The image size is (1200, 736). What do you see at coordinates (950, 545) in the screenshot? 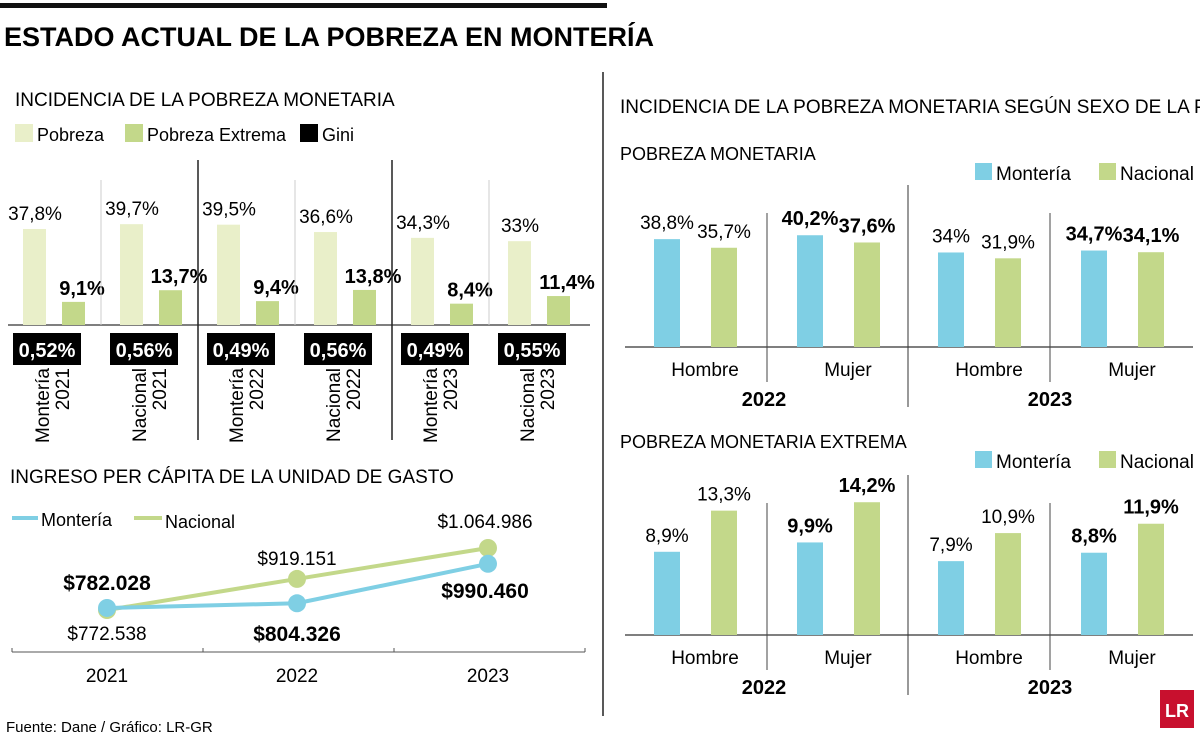
I see `label-monteria: 7,9%` at bounding box center [950, 545].